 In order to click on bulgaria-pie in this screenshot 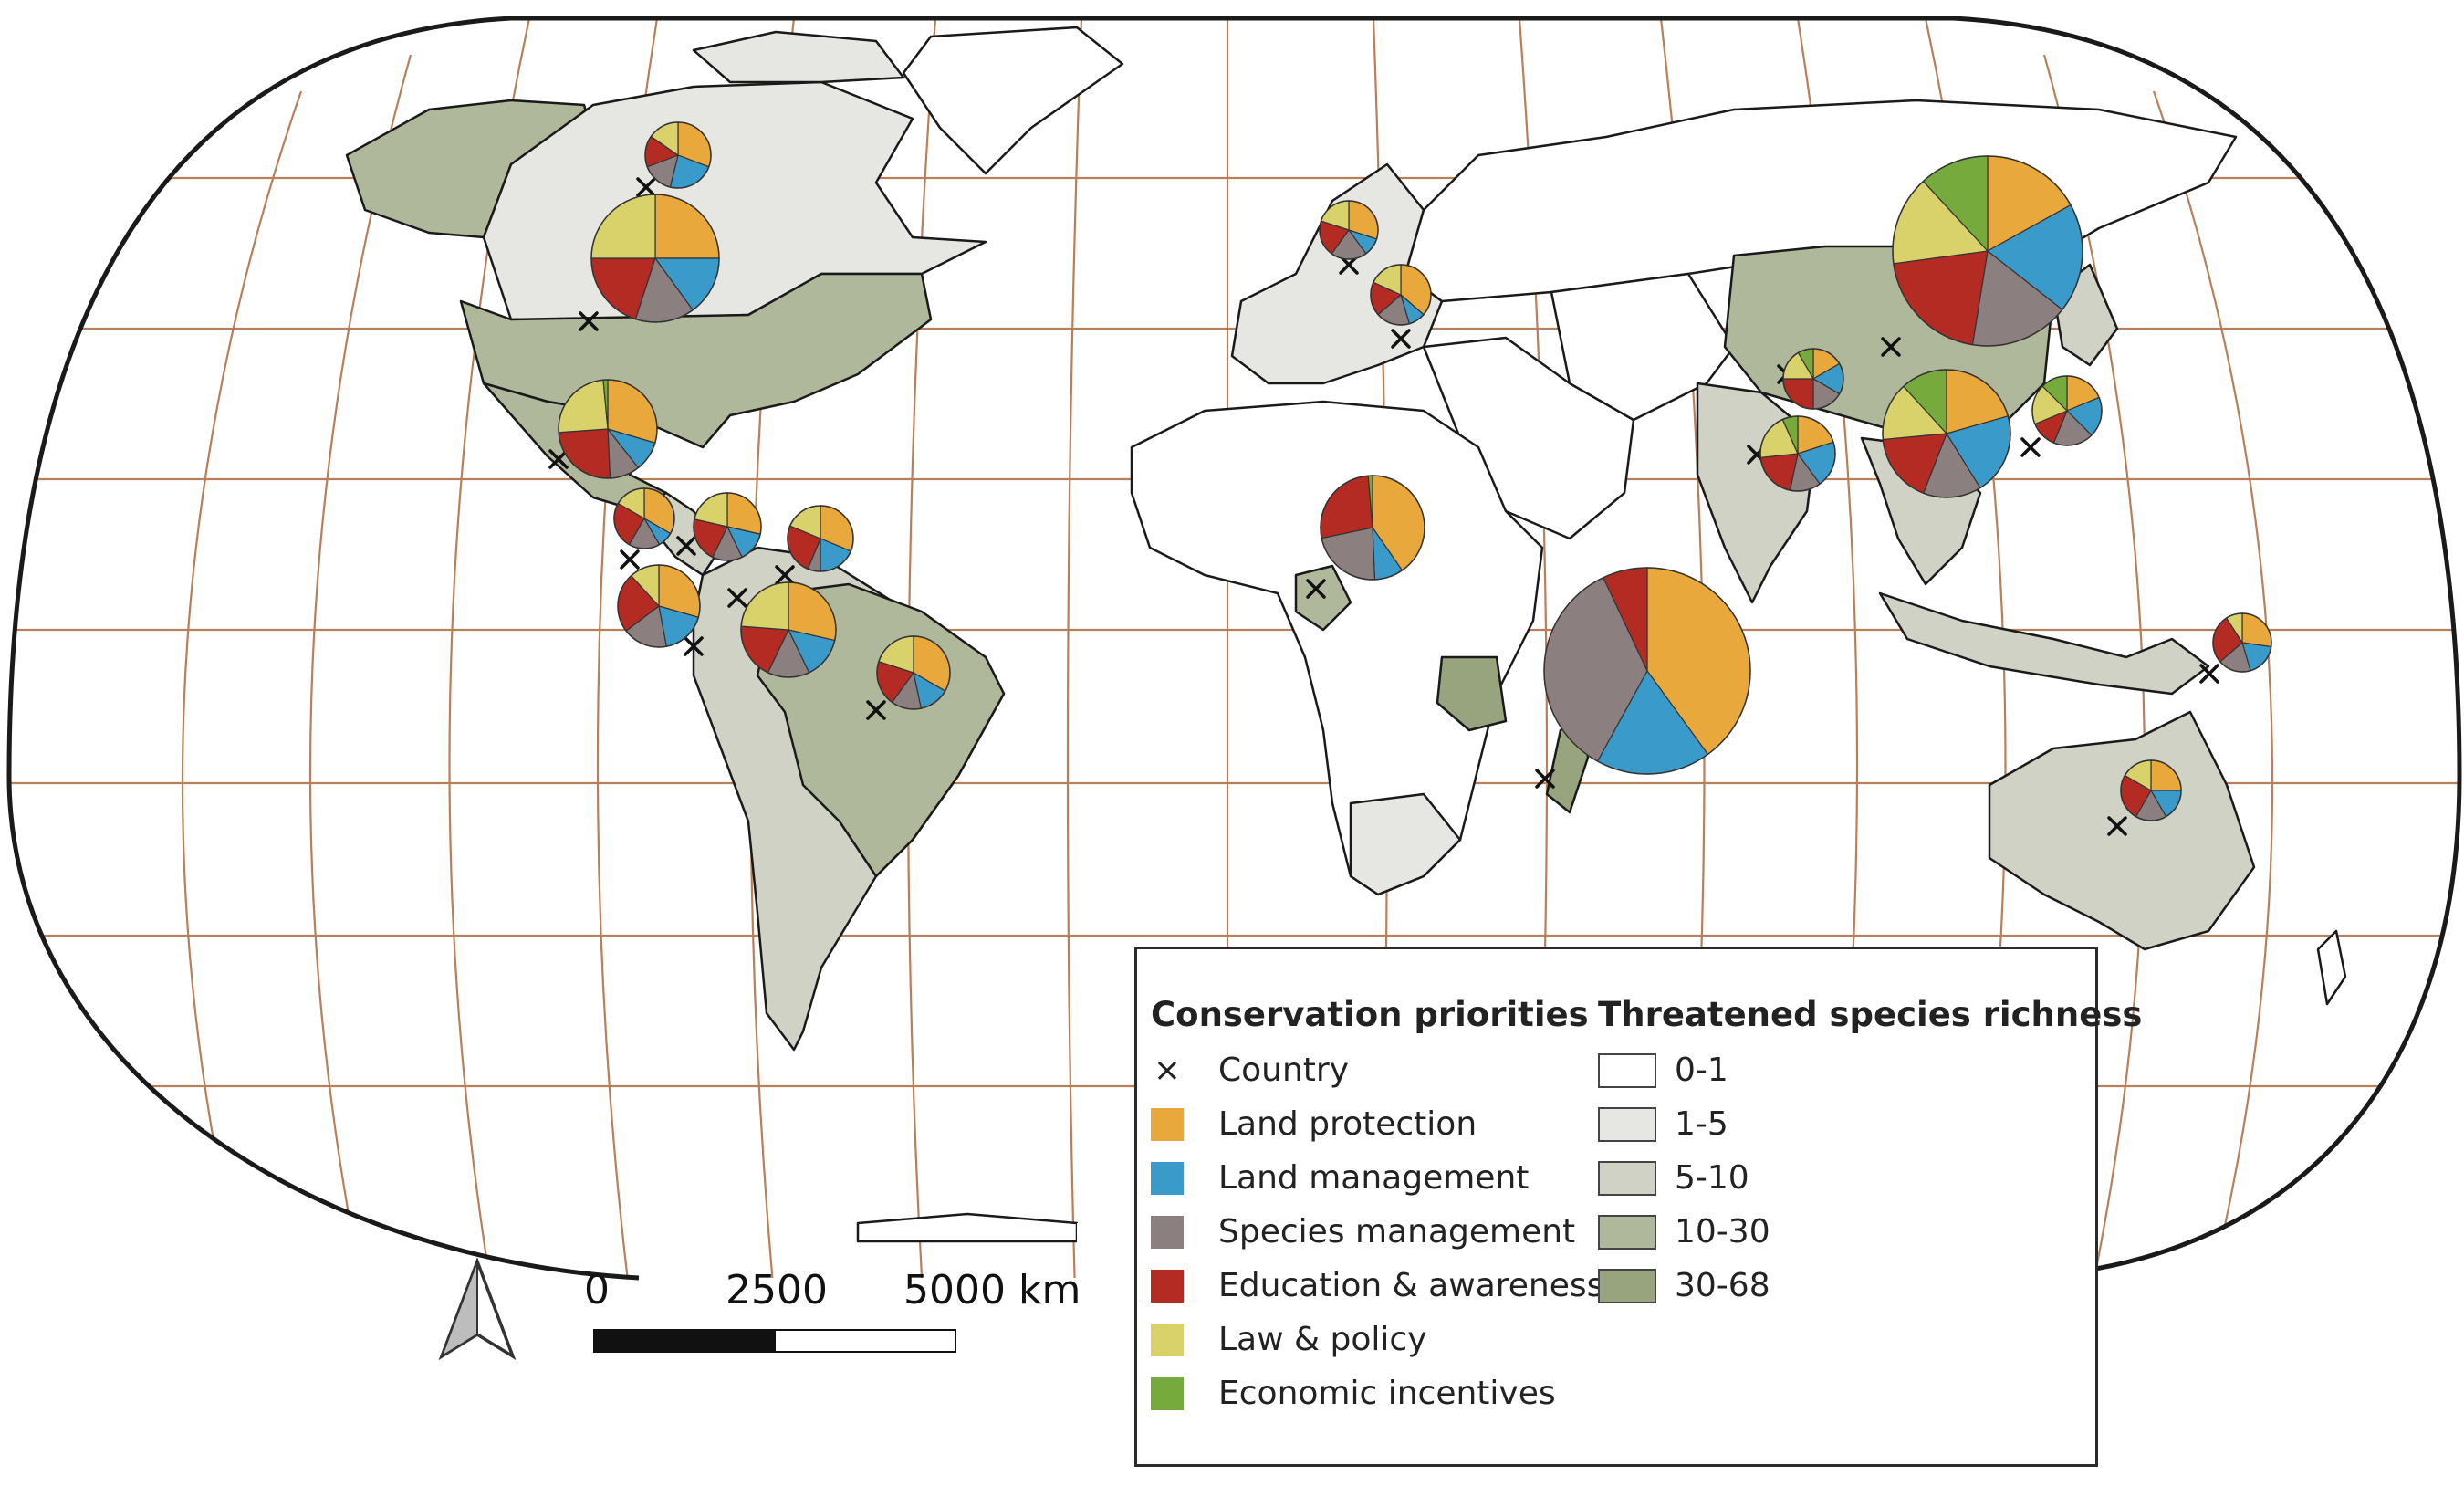, I will do `click(1401, 295)`.